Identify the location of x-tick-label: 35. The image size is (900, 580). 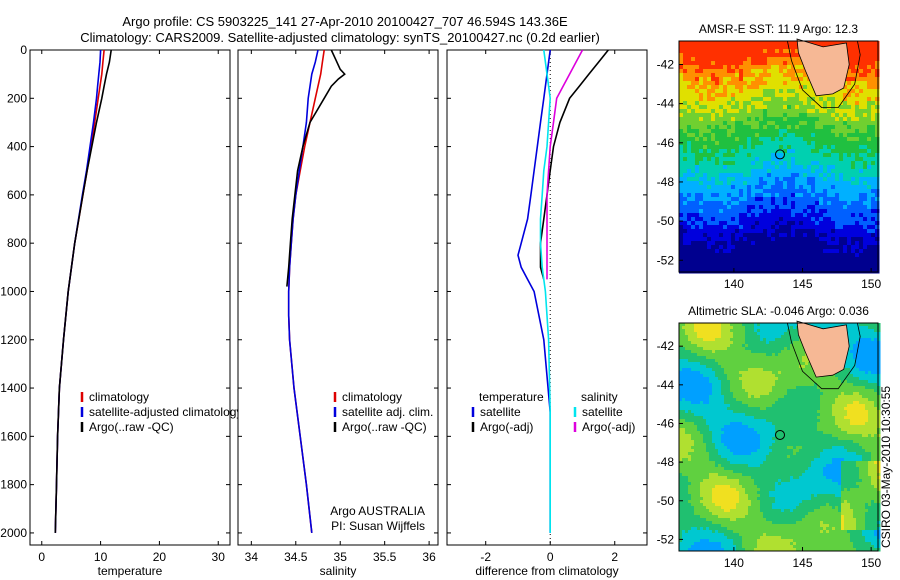
(341, 557).